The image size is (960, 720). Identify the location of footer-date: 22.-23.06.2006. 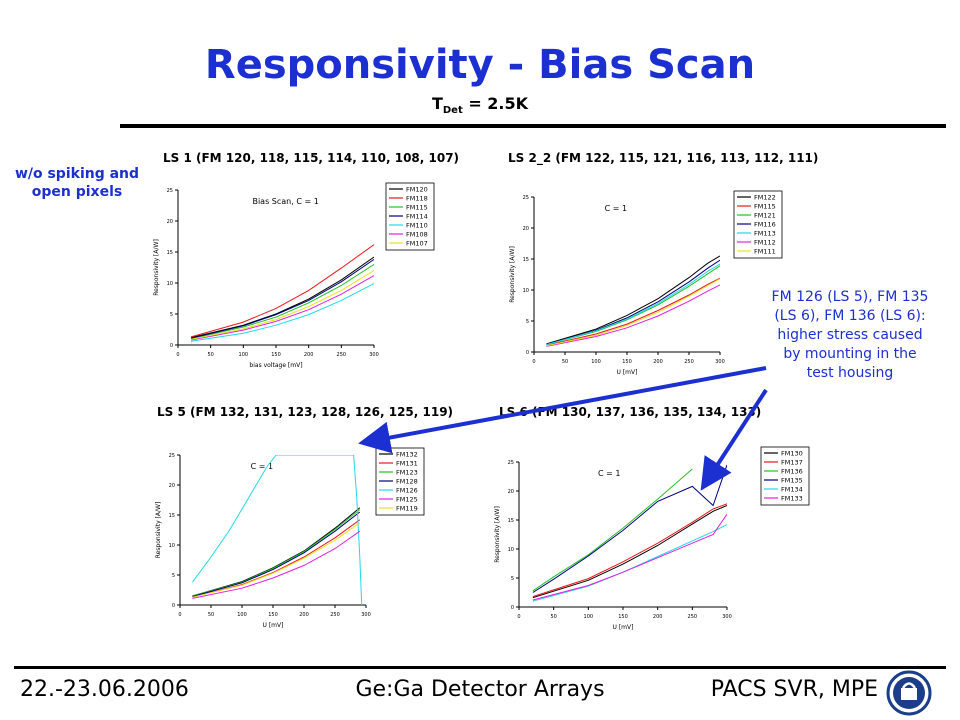
(104, 689).